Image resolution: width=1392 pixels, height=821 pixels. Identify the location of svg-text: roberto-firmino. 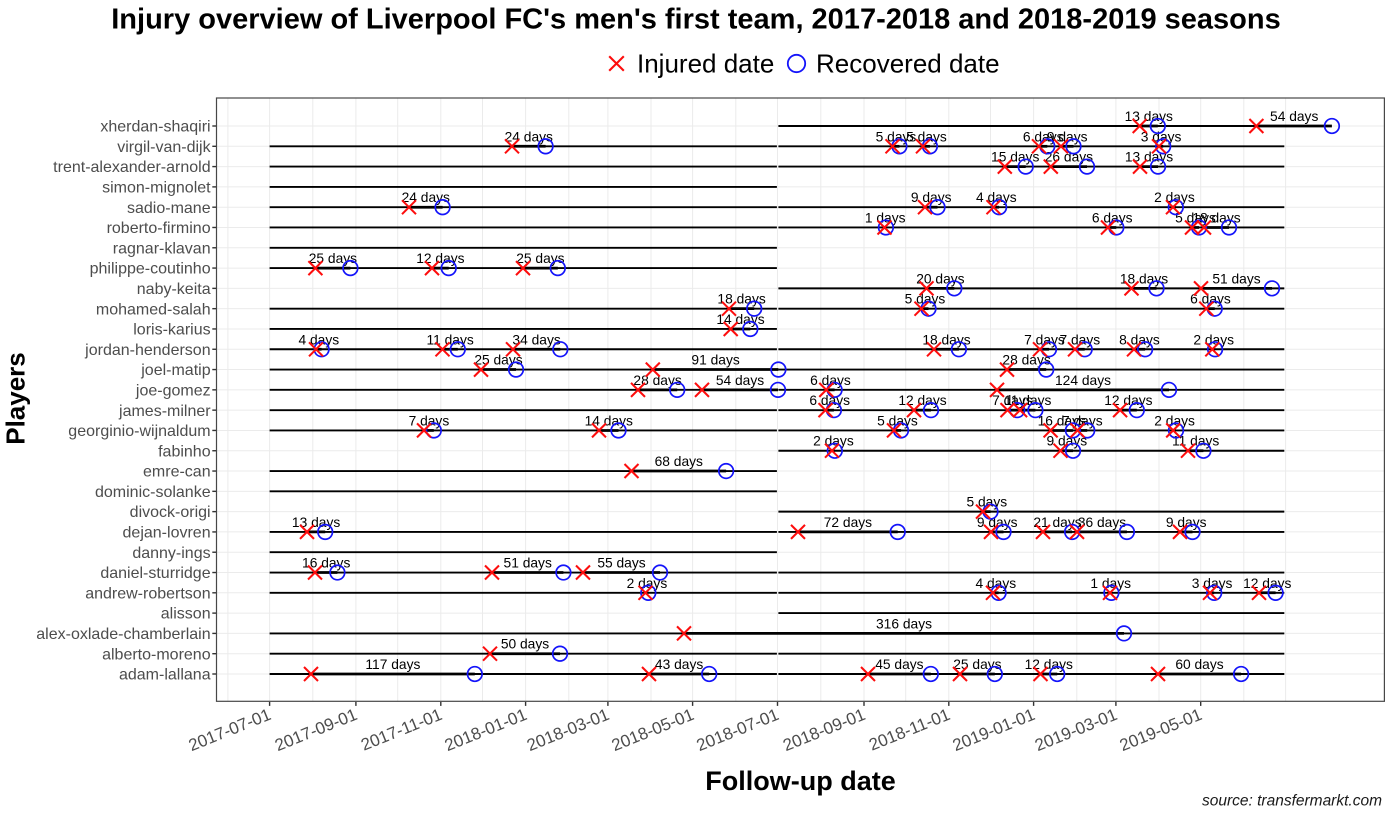
(159, 228).